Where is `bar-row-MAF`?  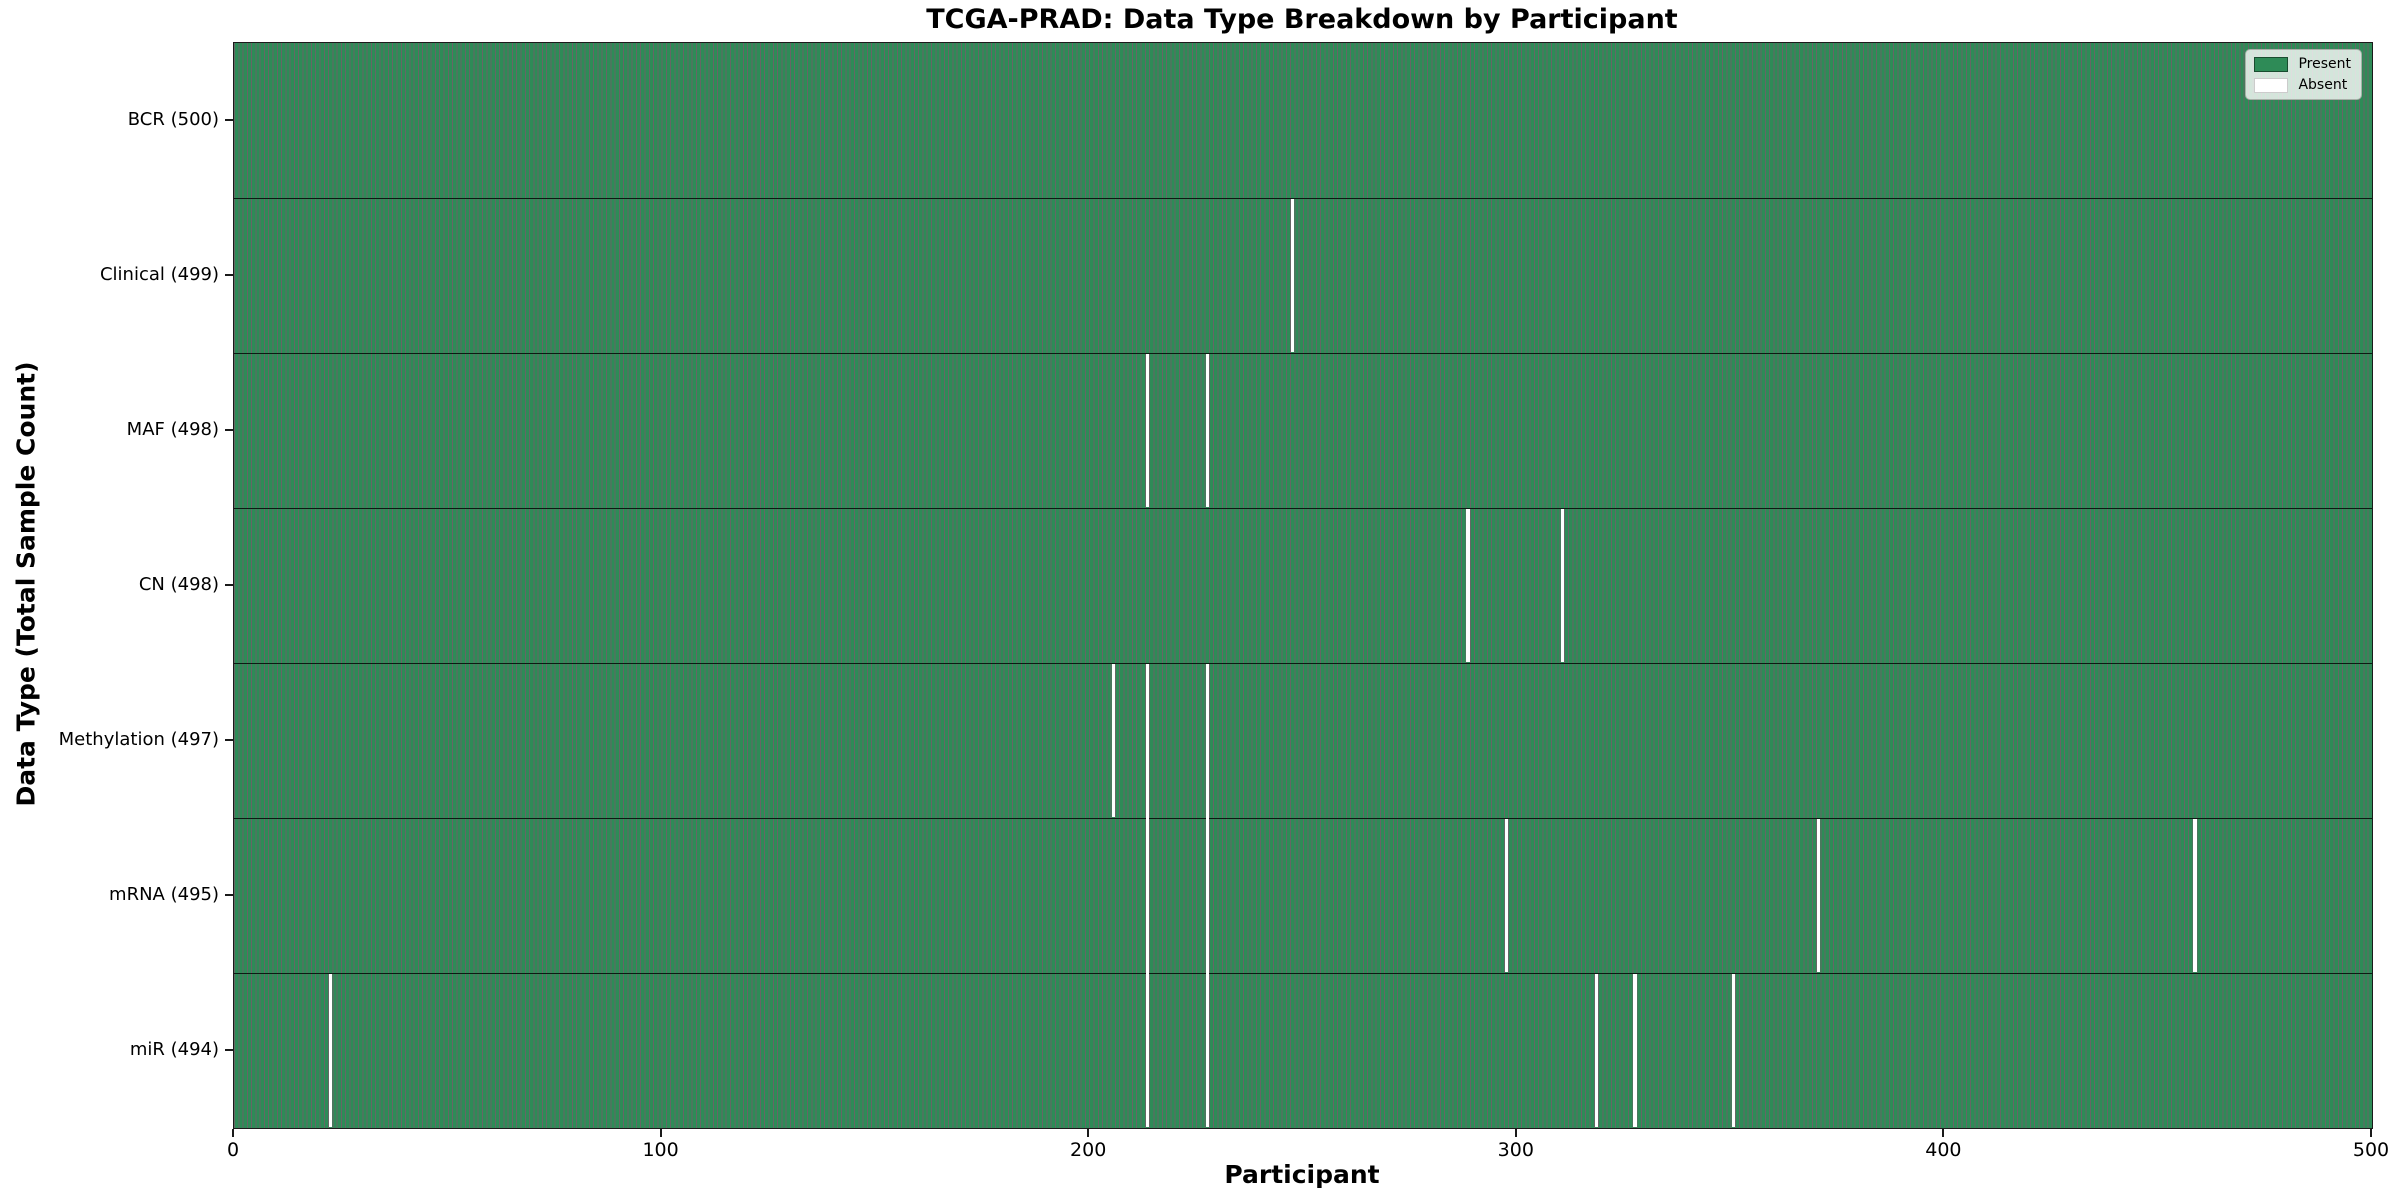 bar-row-MAF is located at coordinates (1303, 430).